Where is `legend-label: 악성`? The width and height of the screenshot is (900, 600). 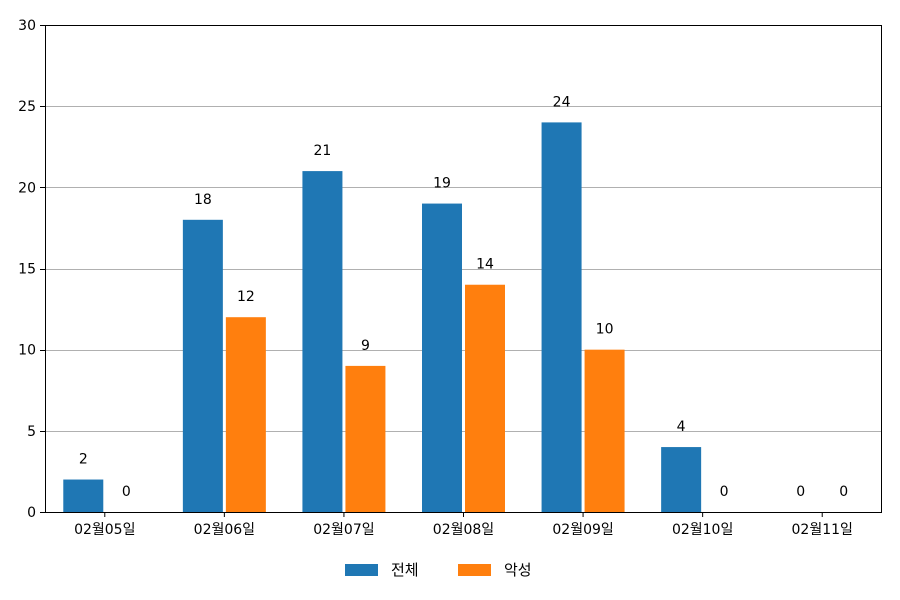
legend-label: 악성 is located at coordinates (518, 570).